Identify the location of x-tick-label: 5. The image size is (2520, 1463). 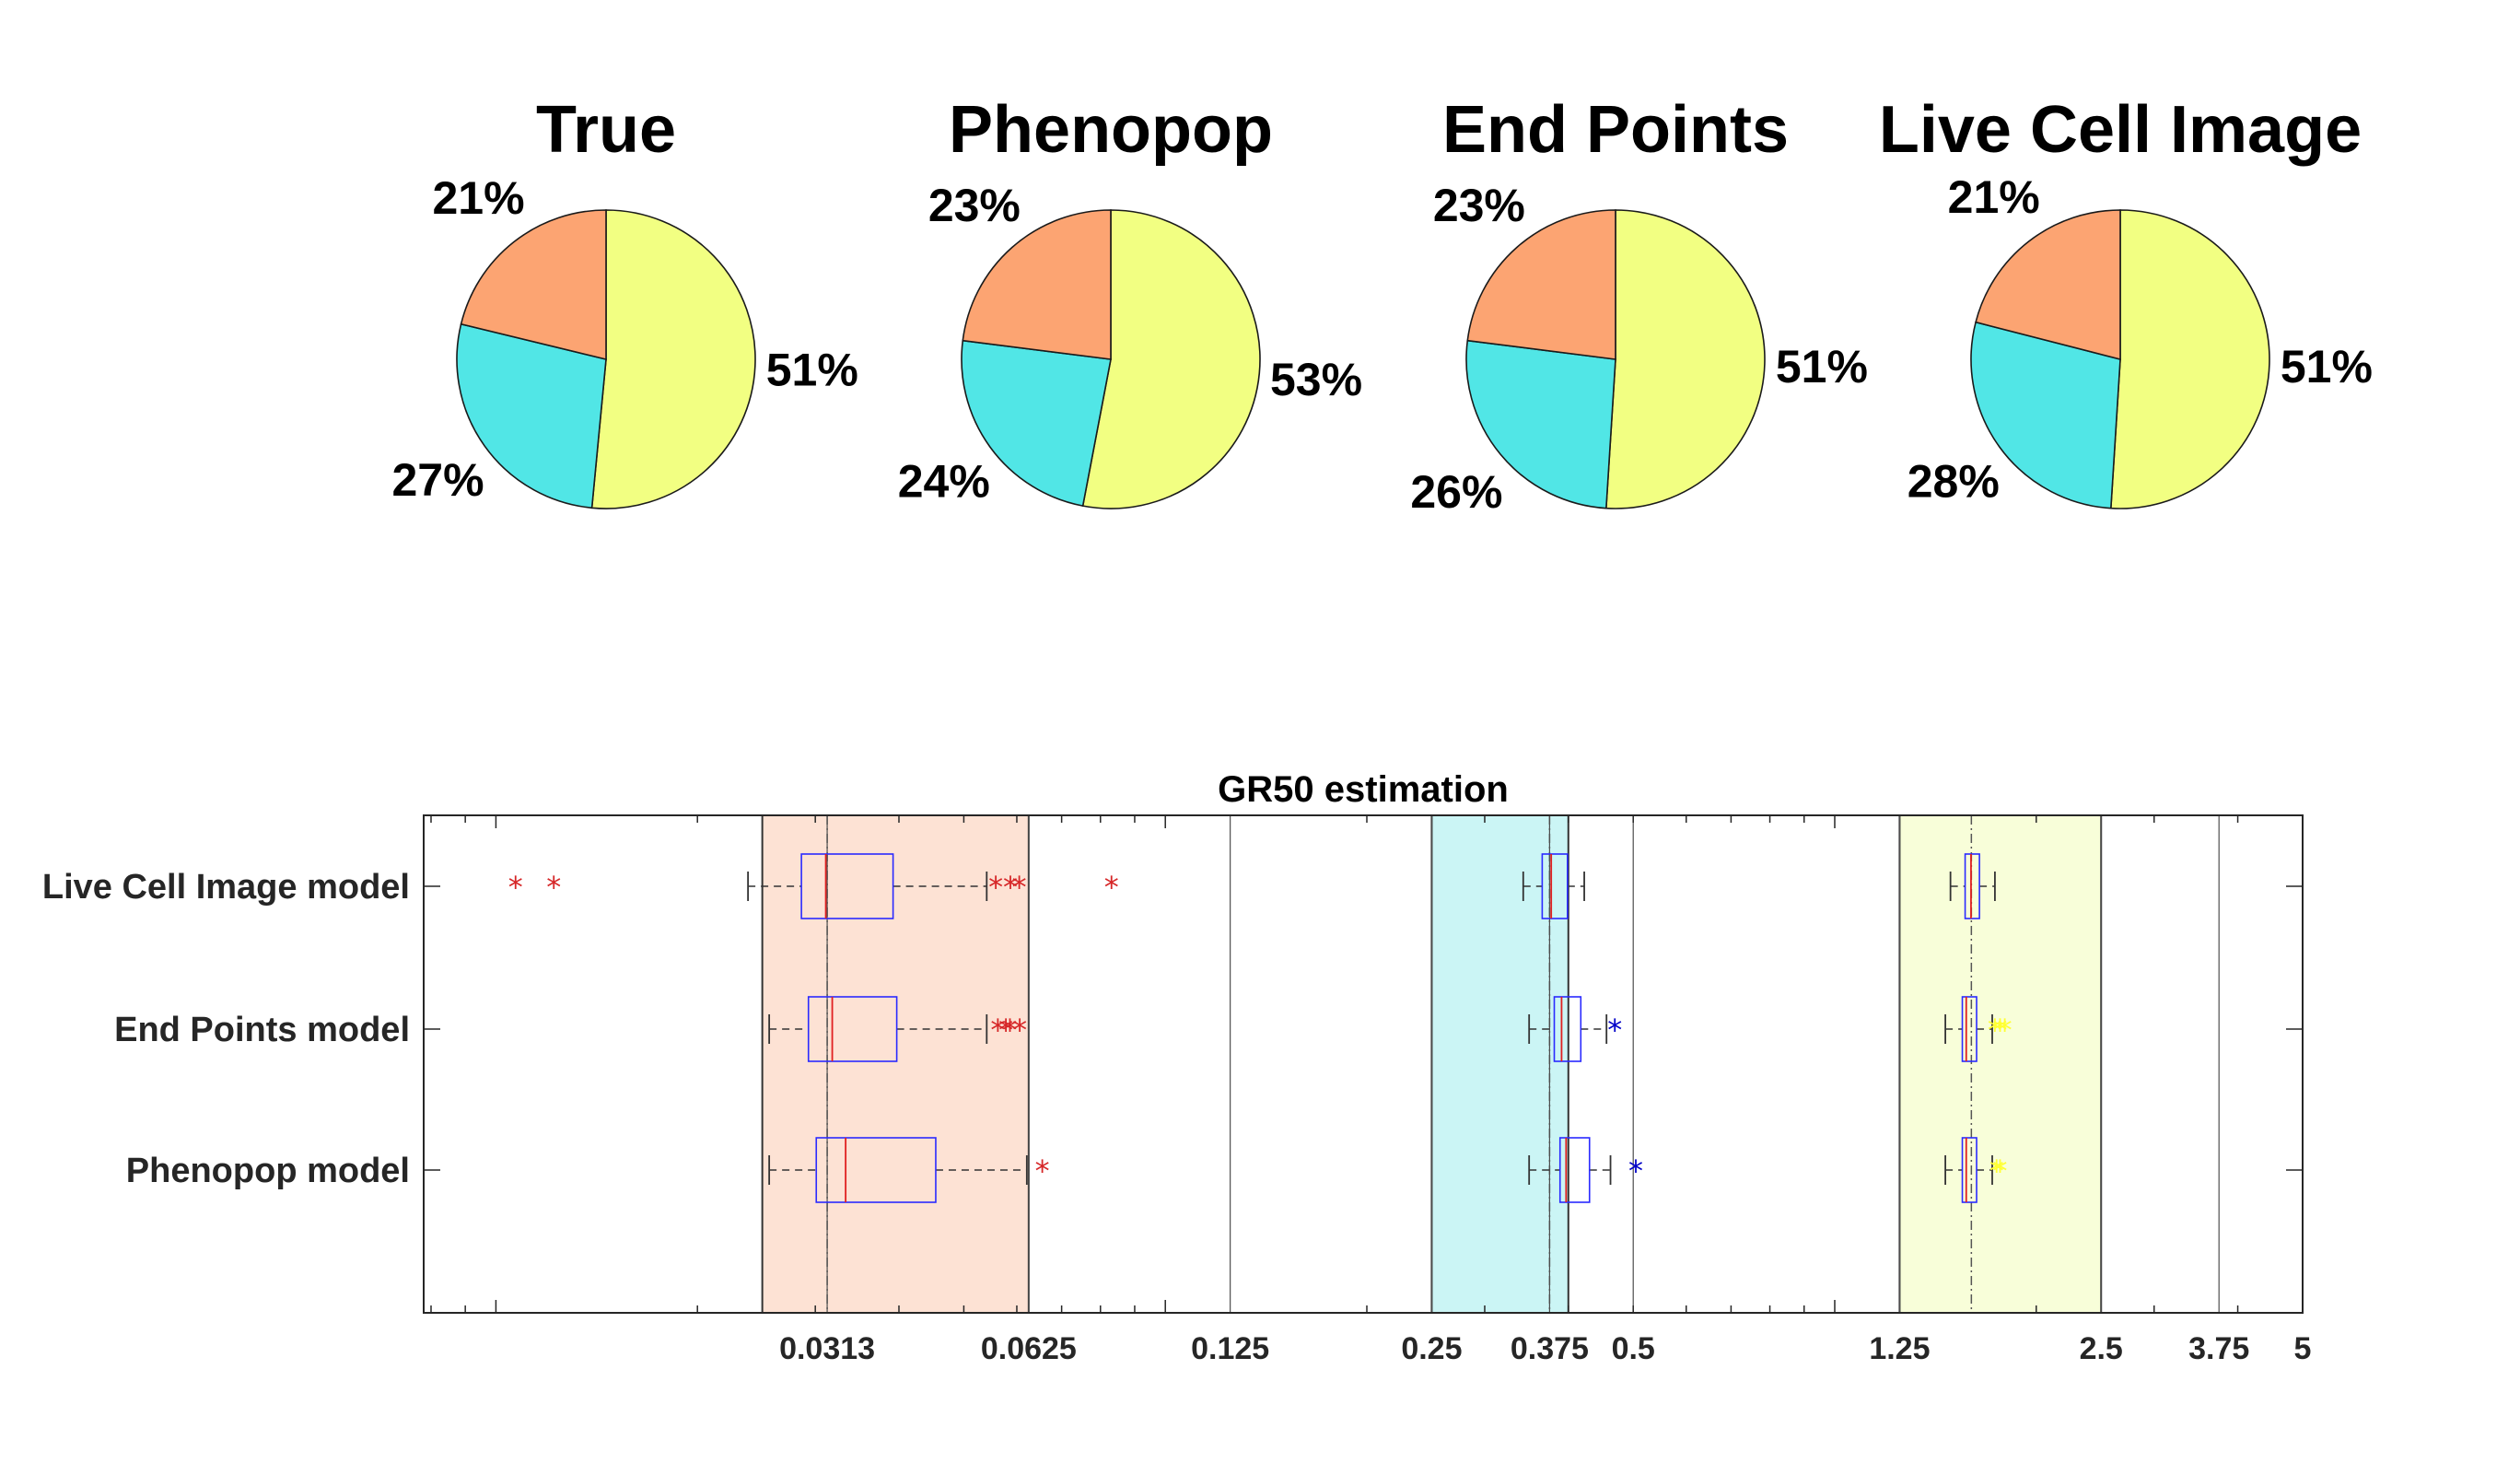
(2303, 1349).